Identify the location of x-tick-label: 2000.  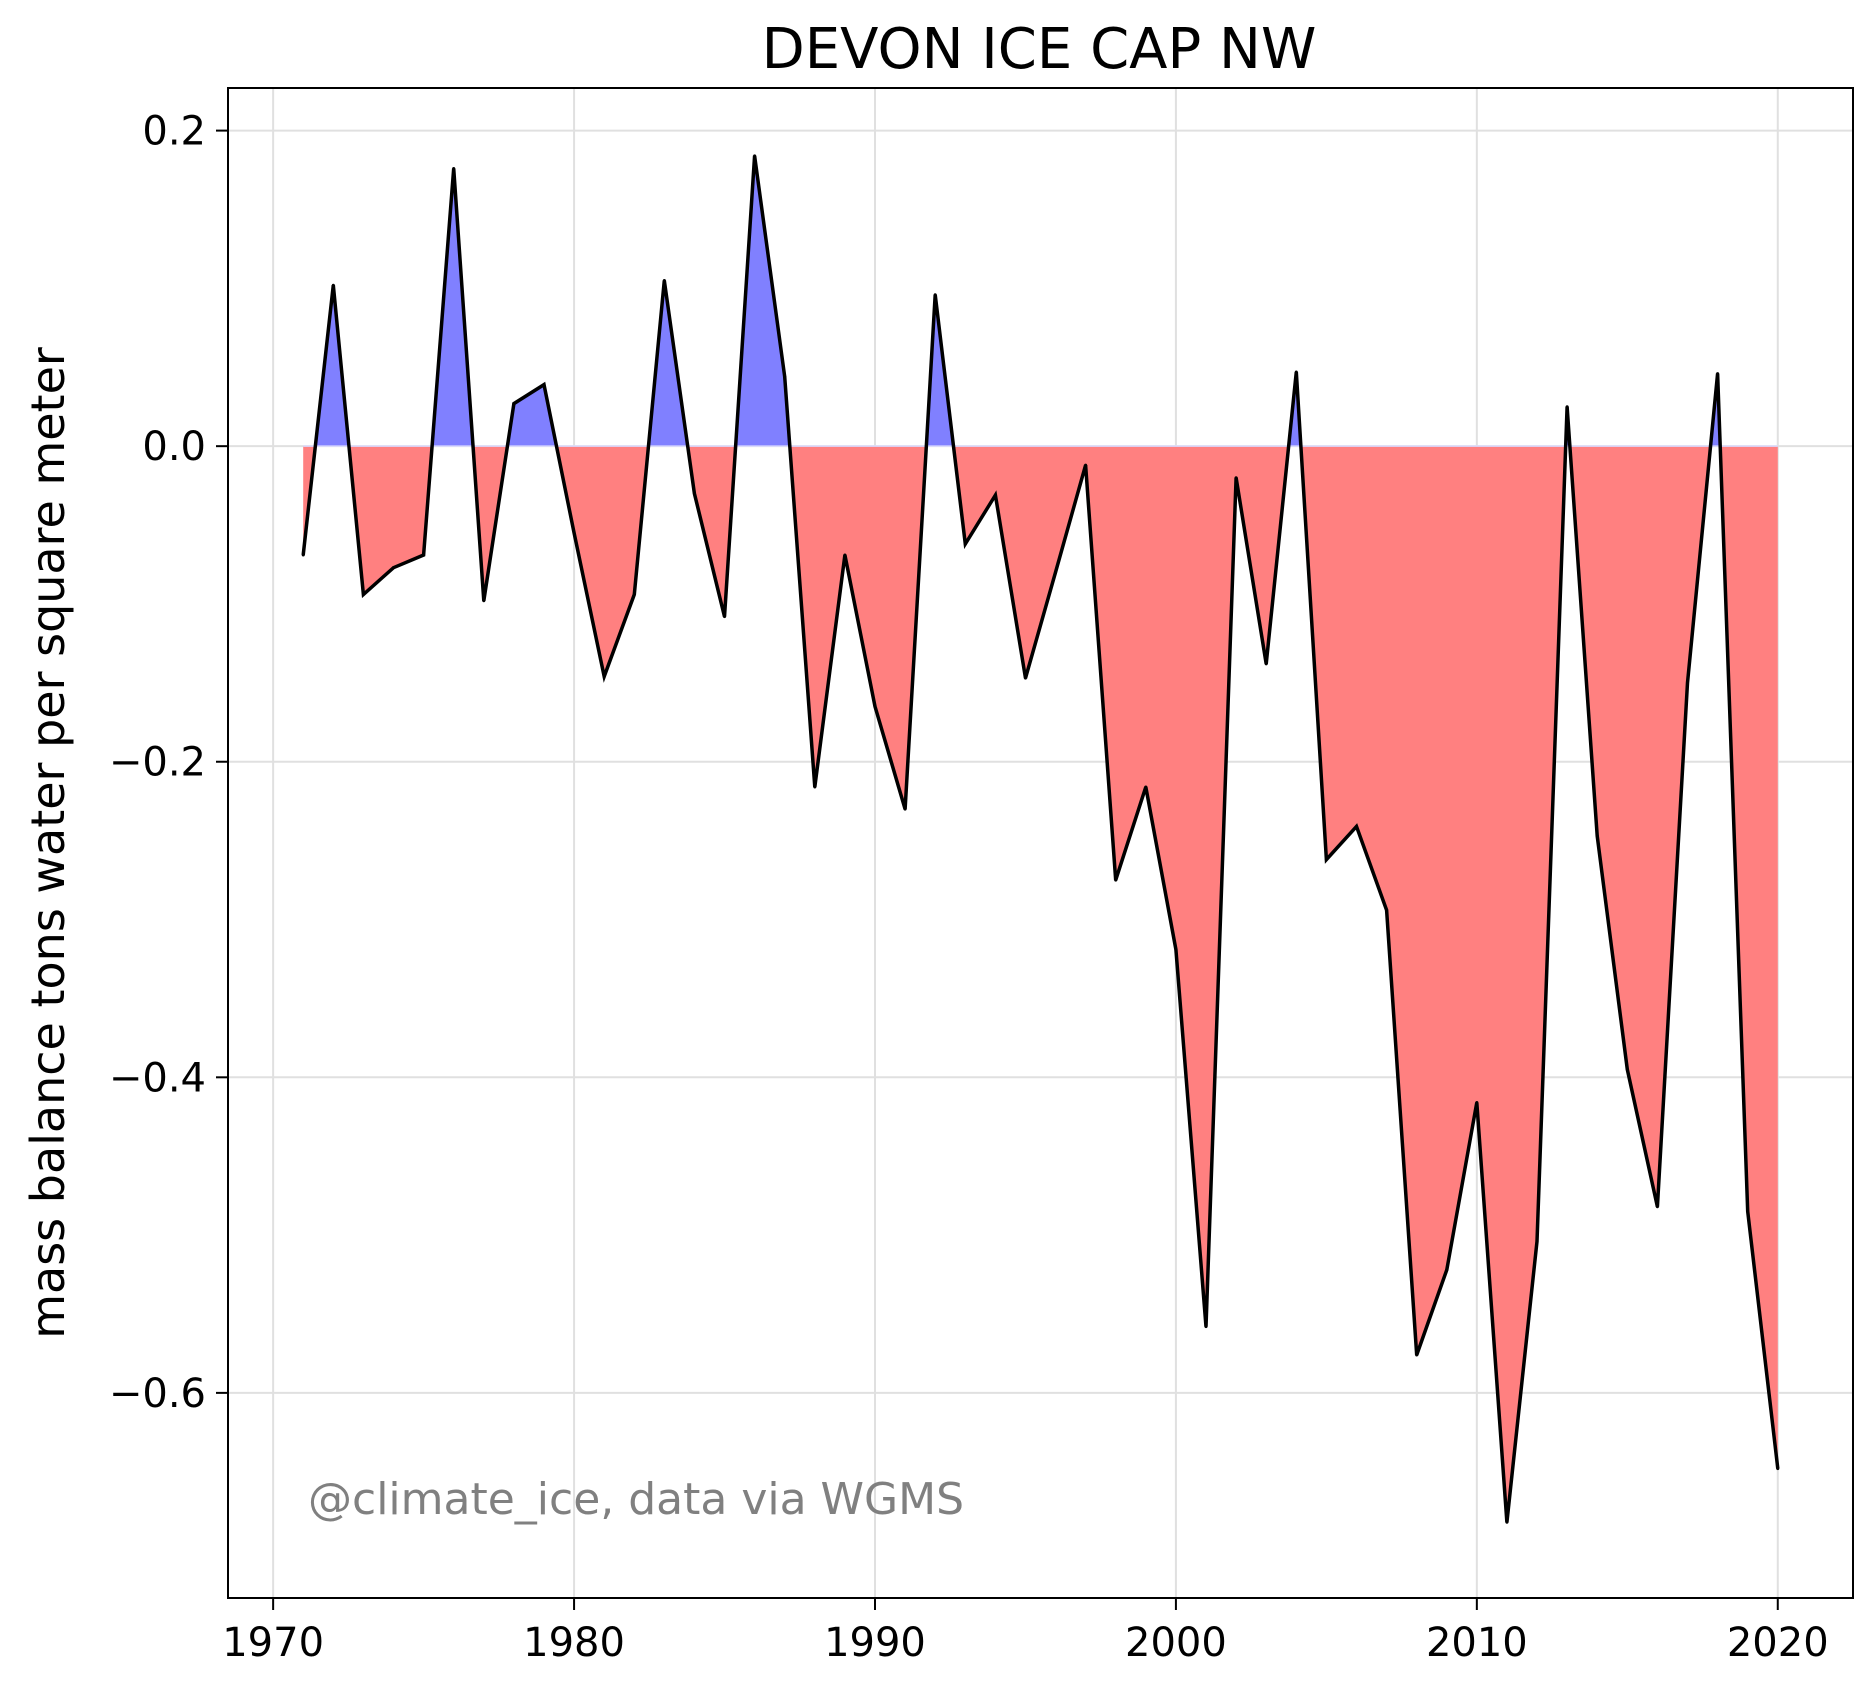
(1176, 1643).